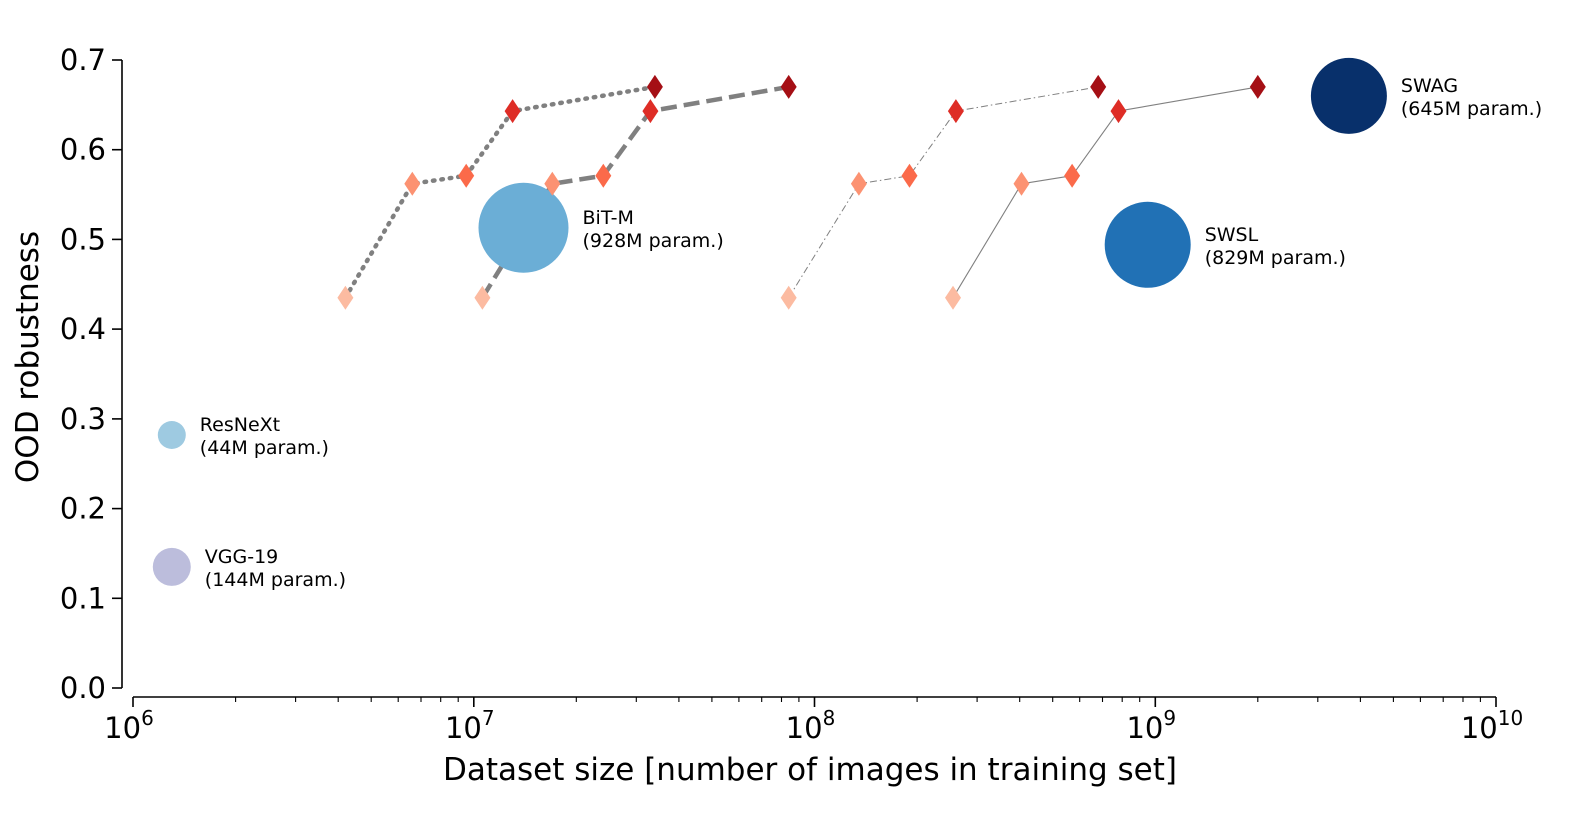  What do you see at coordinates (1275, 258) in the screenshot?
I see `bubble-params-swsl: (829M param.)` at bounding box center [1275, 258].